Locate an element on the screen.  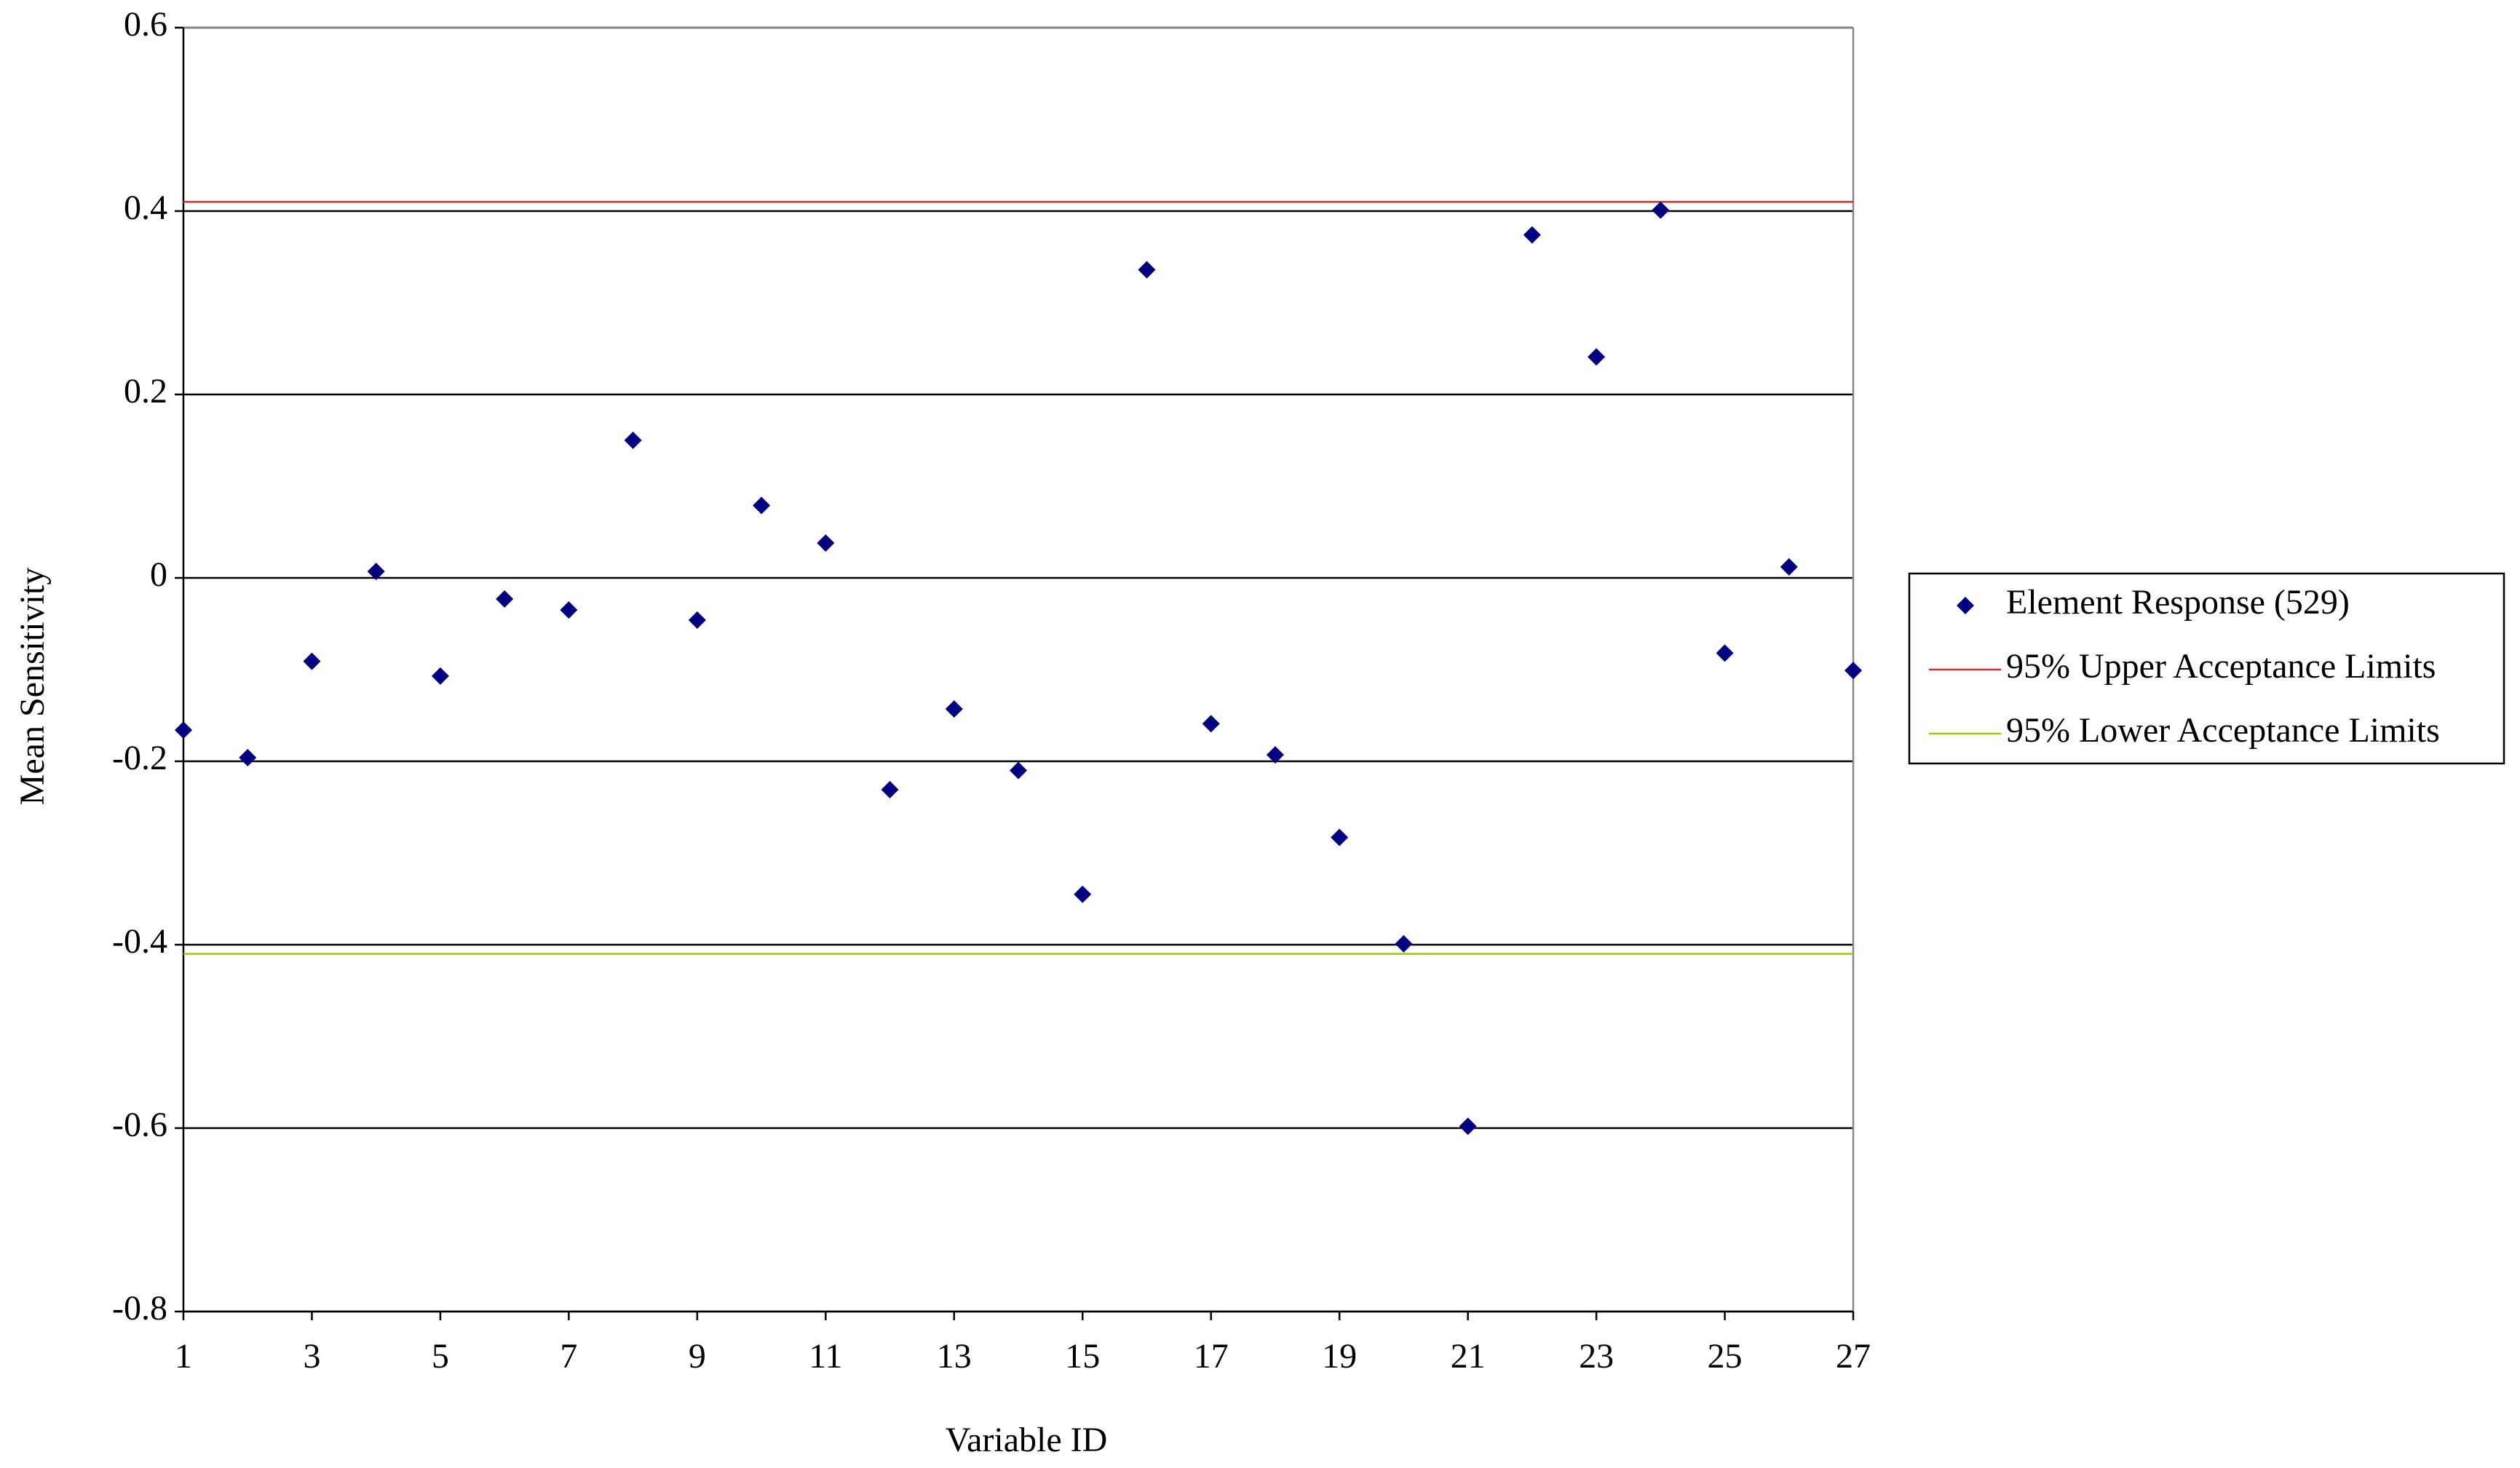
x-axis-label: Variable ID is located at coordinates (1027, 1440).